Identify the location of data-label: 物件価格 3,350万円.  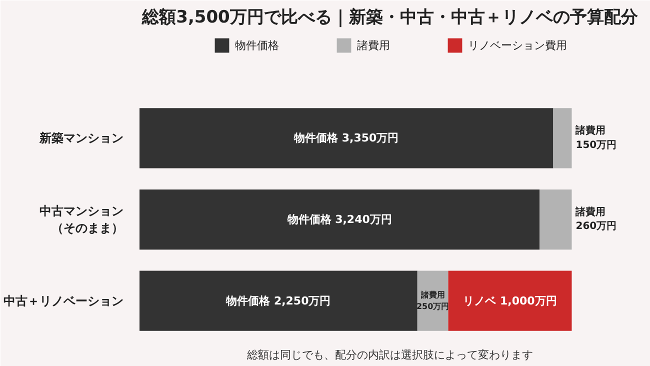
(346, 138).